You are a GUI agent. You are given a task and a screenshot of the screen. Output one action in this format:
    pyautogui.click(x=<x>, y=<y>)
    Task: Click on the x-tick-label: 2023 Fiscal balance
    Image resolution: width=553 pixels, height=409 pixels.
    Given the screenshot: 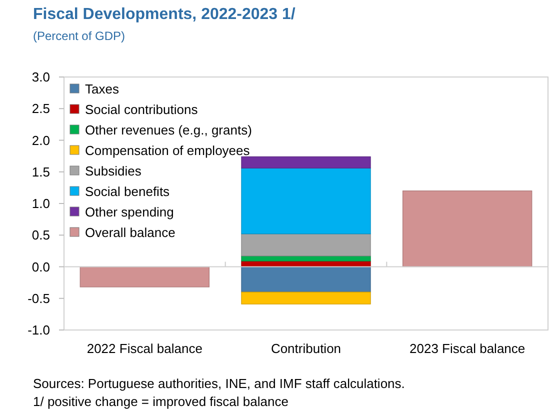 What is the action you would take?
    pyautogui.click(x=468, y=348)
    